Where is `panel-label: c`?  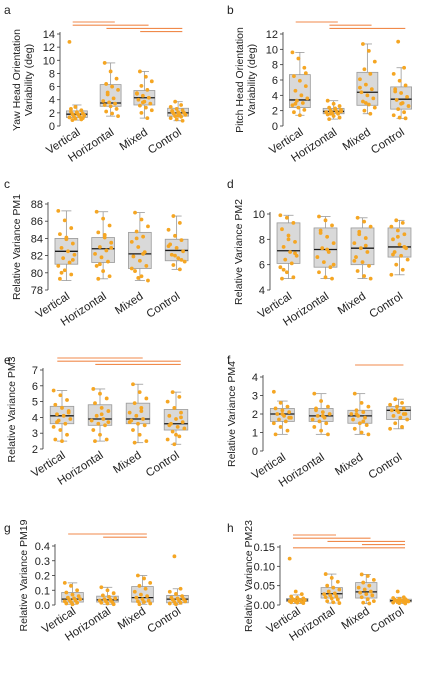 panel-label: c is located at coordinates (7, 184).